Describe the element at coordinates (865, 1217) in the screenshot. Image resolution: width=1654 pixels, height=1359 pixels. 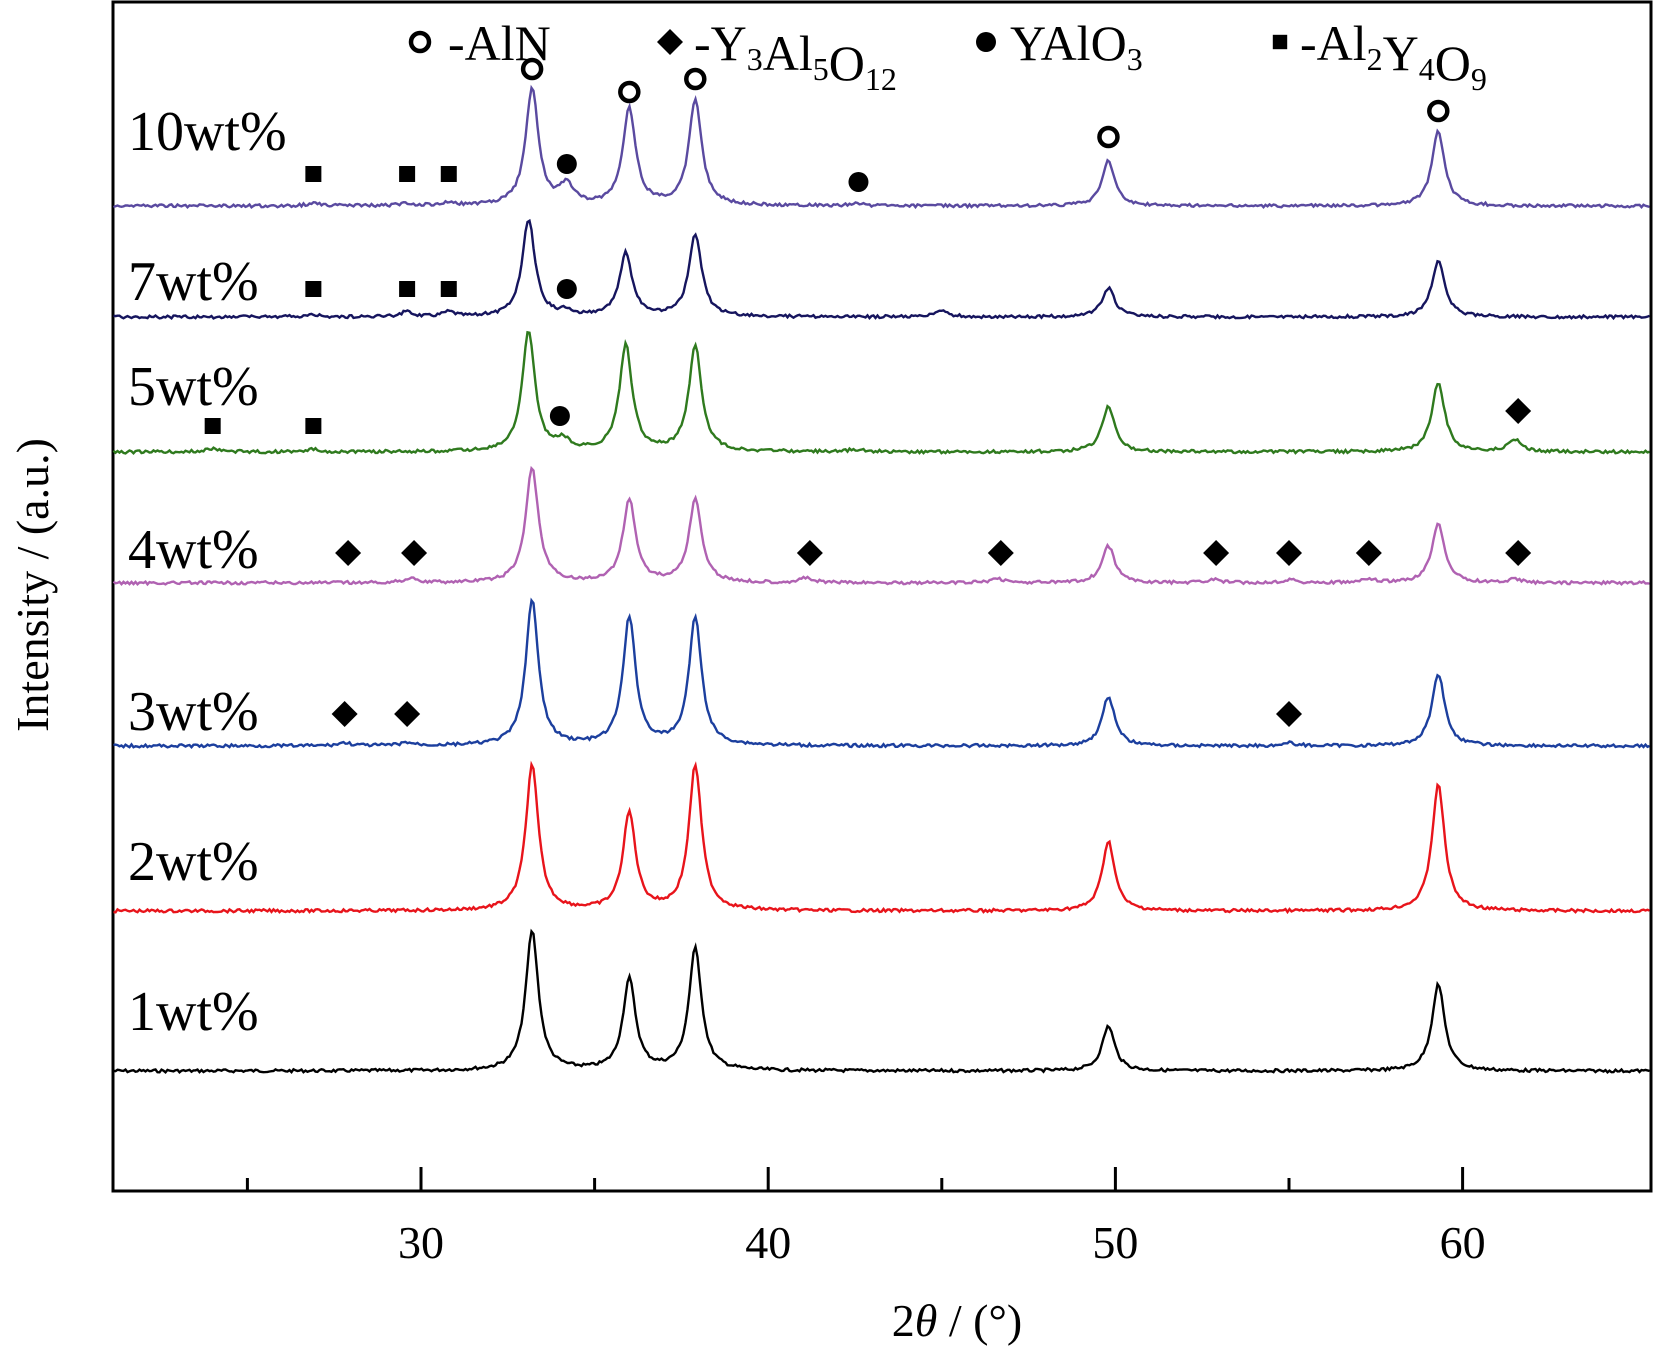
I see `x-axis-ticks: 30 40 50 60` at that location.